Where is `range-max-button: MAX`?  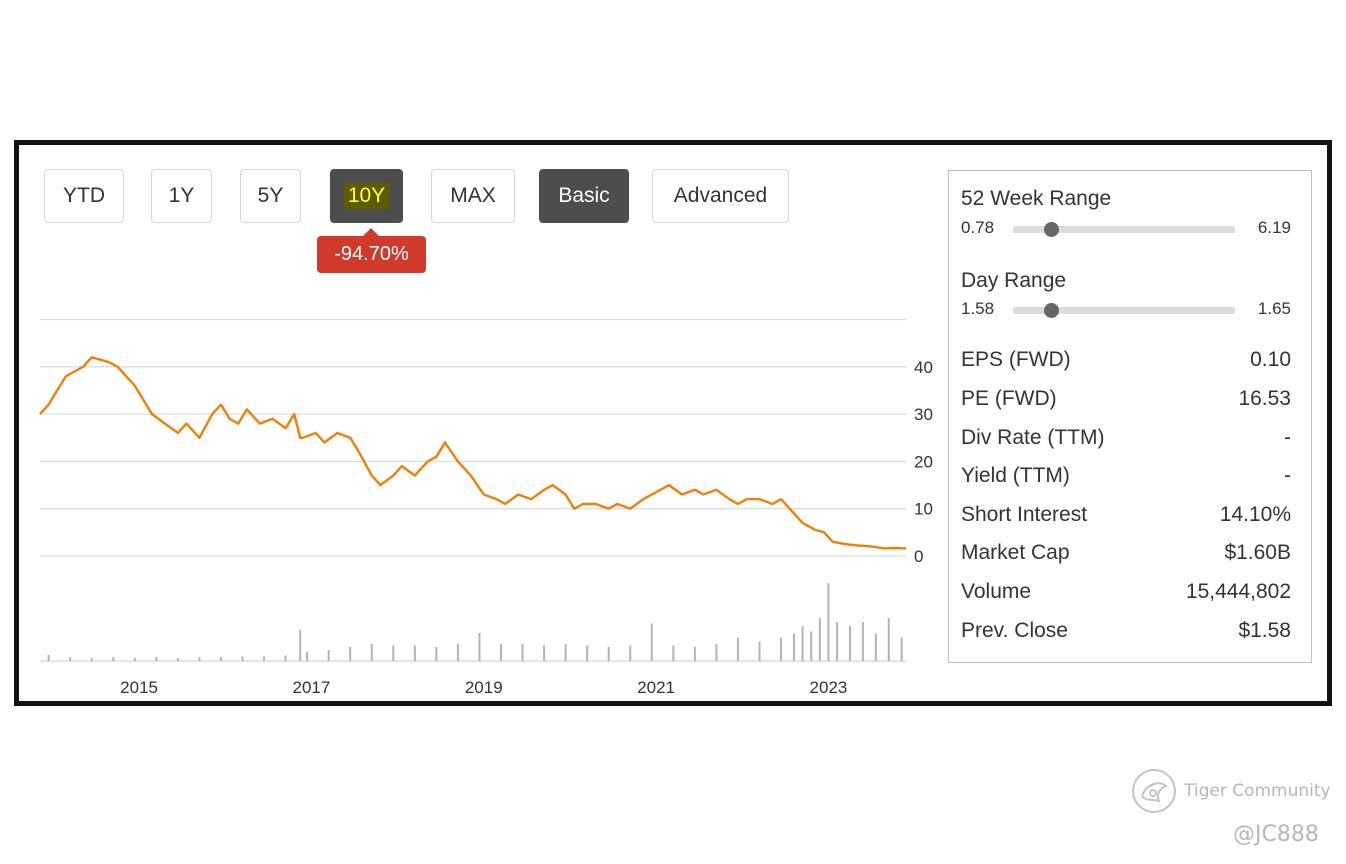 range-max-button: MAX is located at coordinates (473, 196).